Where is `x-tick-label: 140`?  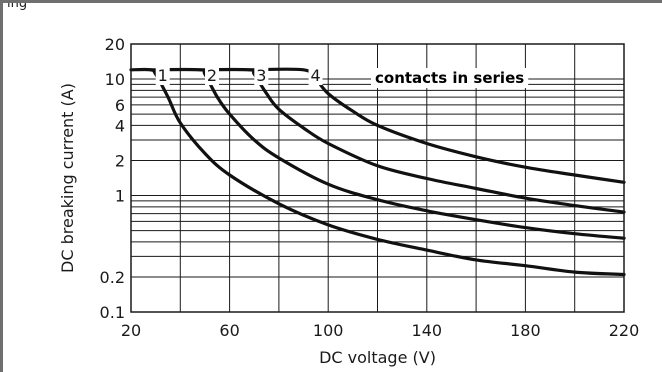
x-tick-label: 140 is located at coordinates (427, 330).